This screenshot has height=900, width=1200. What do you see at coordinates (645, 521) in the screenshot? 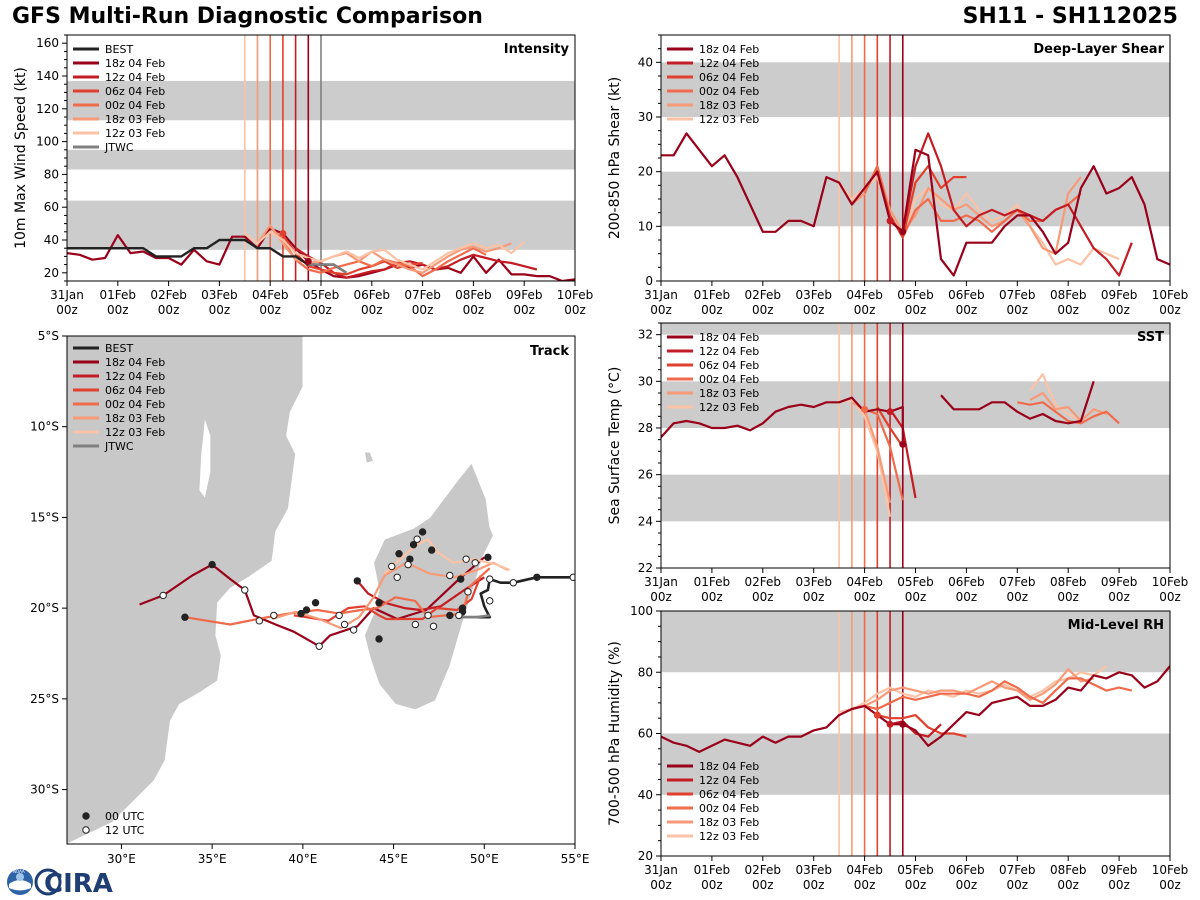
I see `sst-ytick-label: 24` at bounding box center [645, 521].